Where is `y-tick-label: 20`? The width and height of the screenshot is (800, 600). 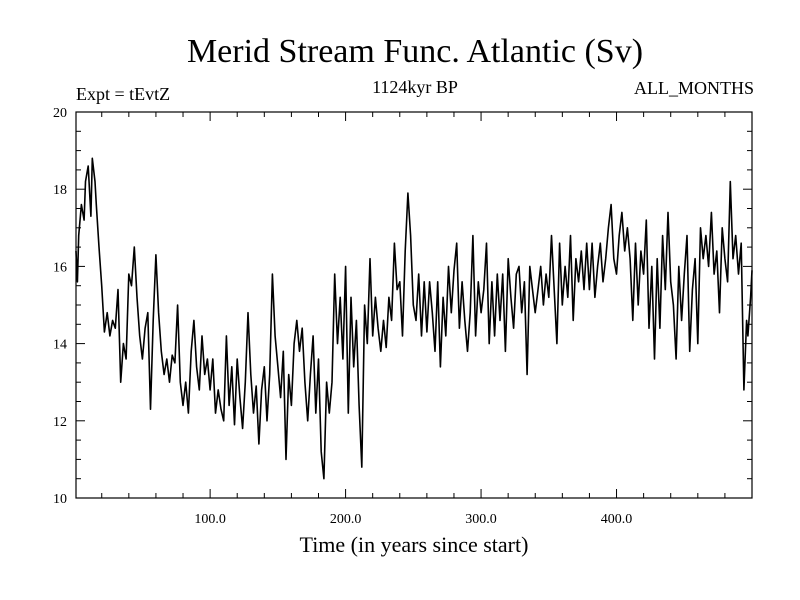
y-tick-label: 20 is located at coordinates (60, 113).